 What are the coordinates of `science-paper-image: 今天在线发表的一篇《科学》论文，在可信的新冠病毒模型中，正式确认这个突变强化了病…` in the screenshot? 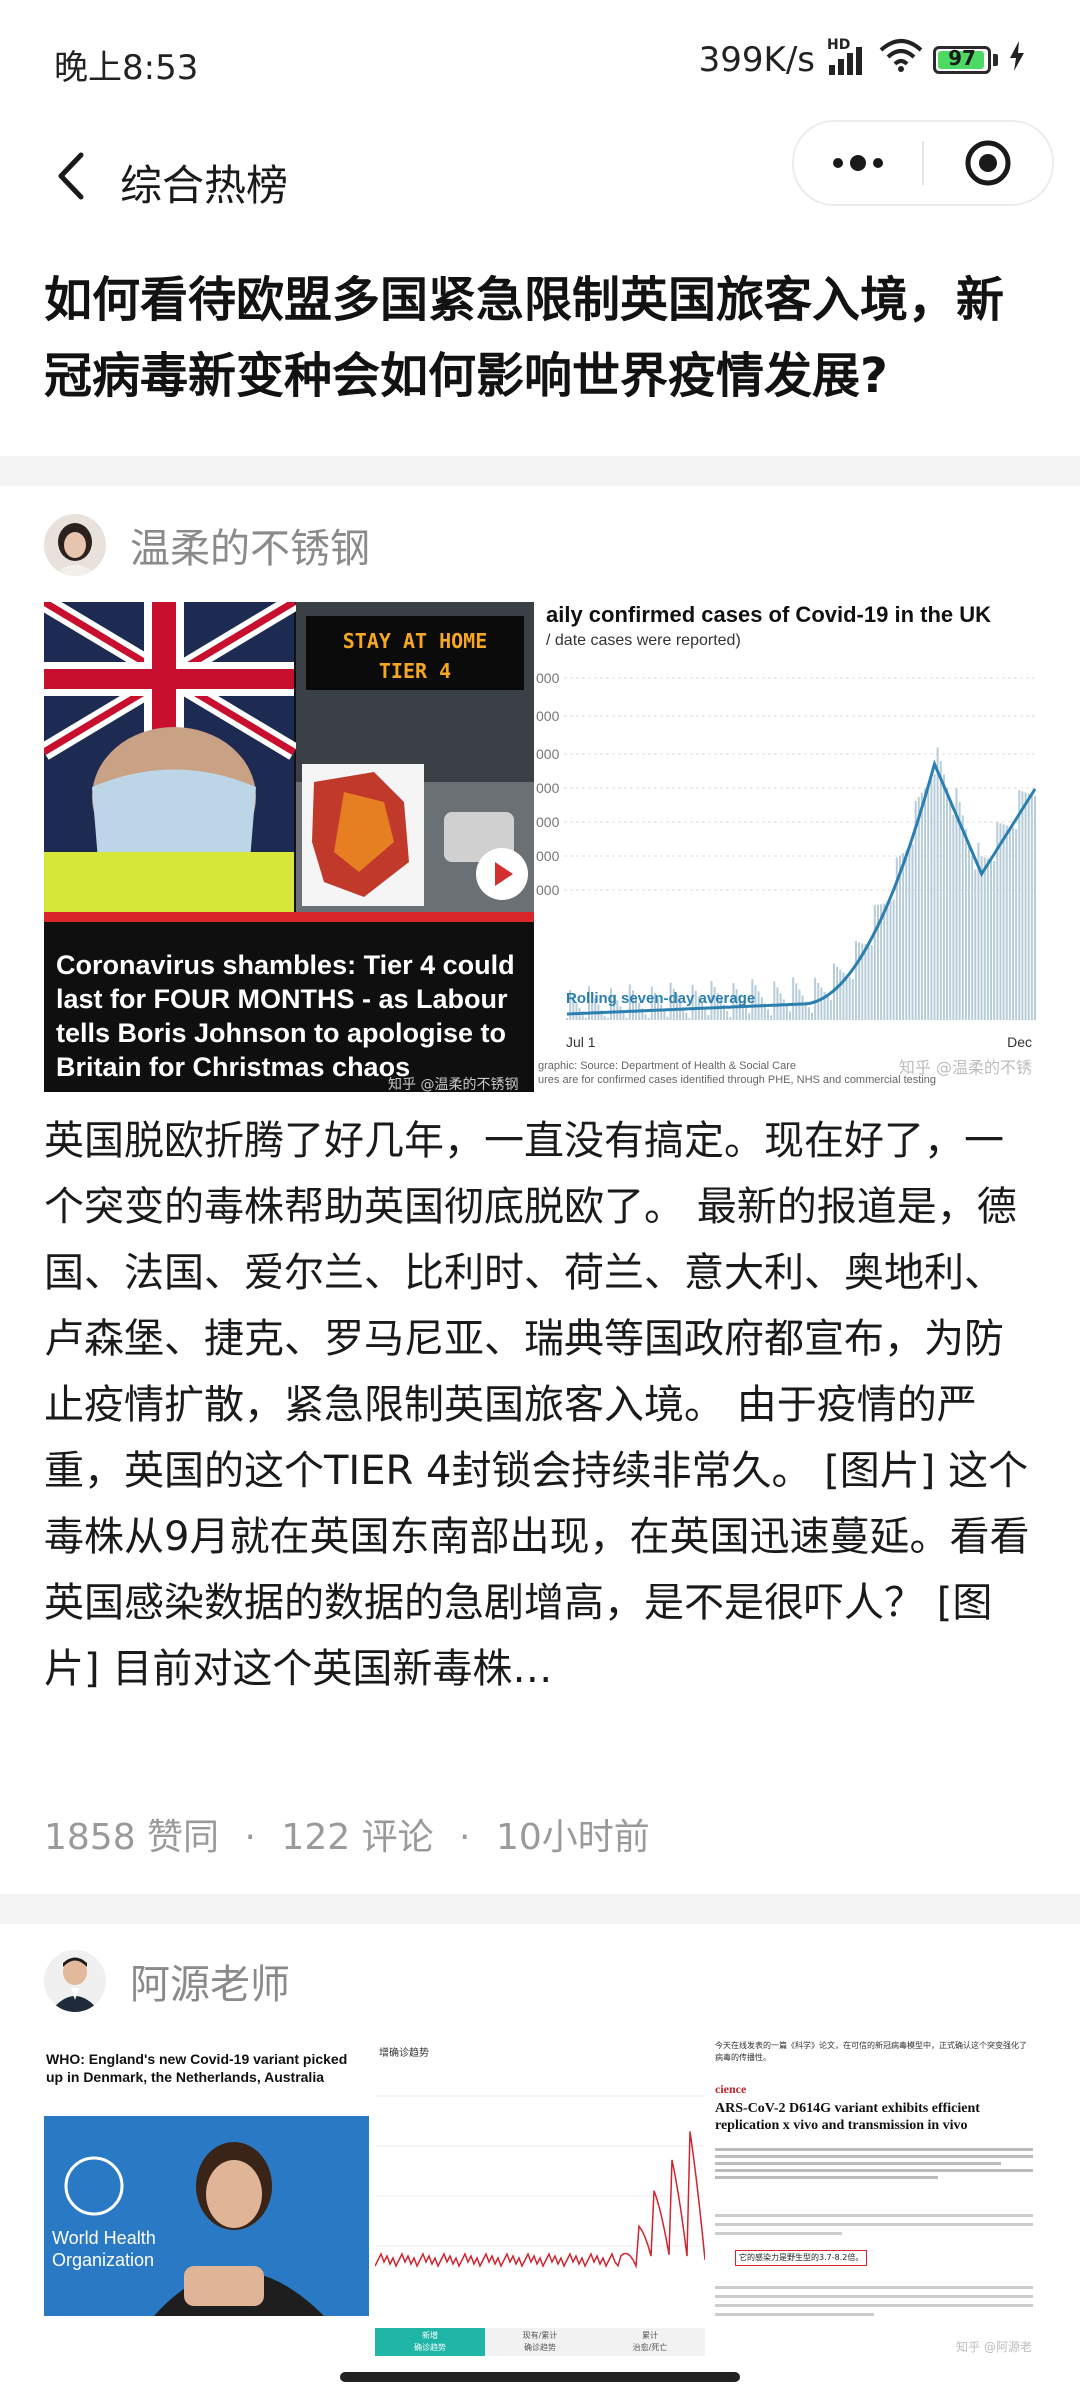 It's located at (873, 2196).